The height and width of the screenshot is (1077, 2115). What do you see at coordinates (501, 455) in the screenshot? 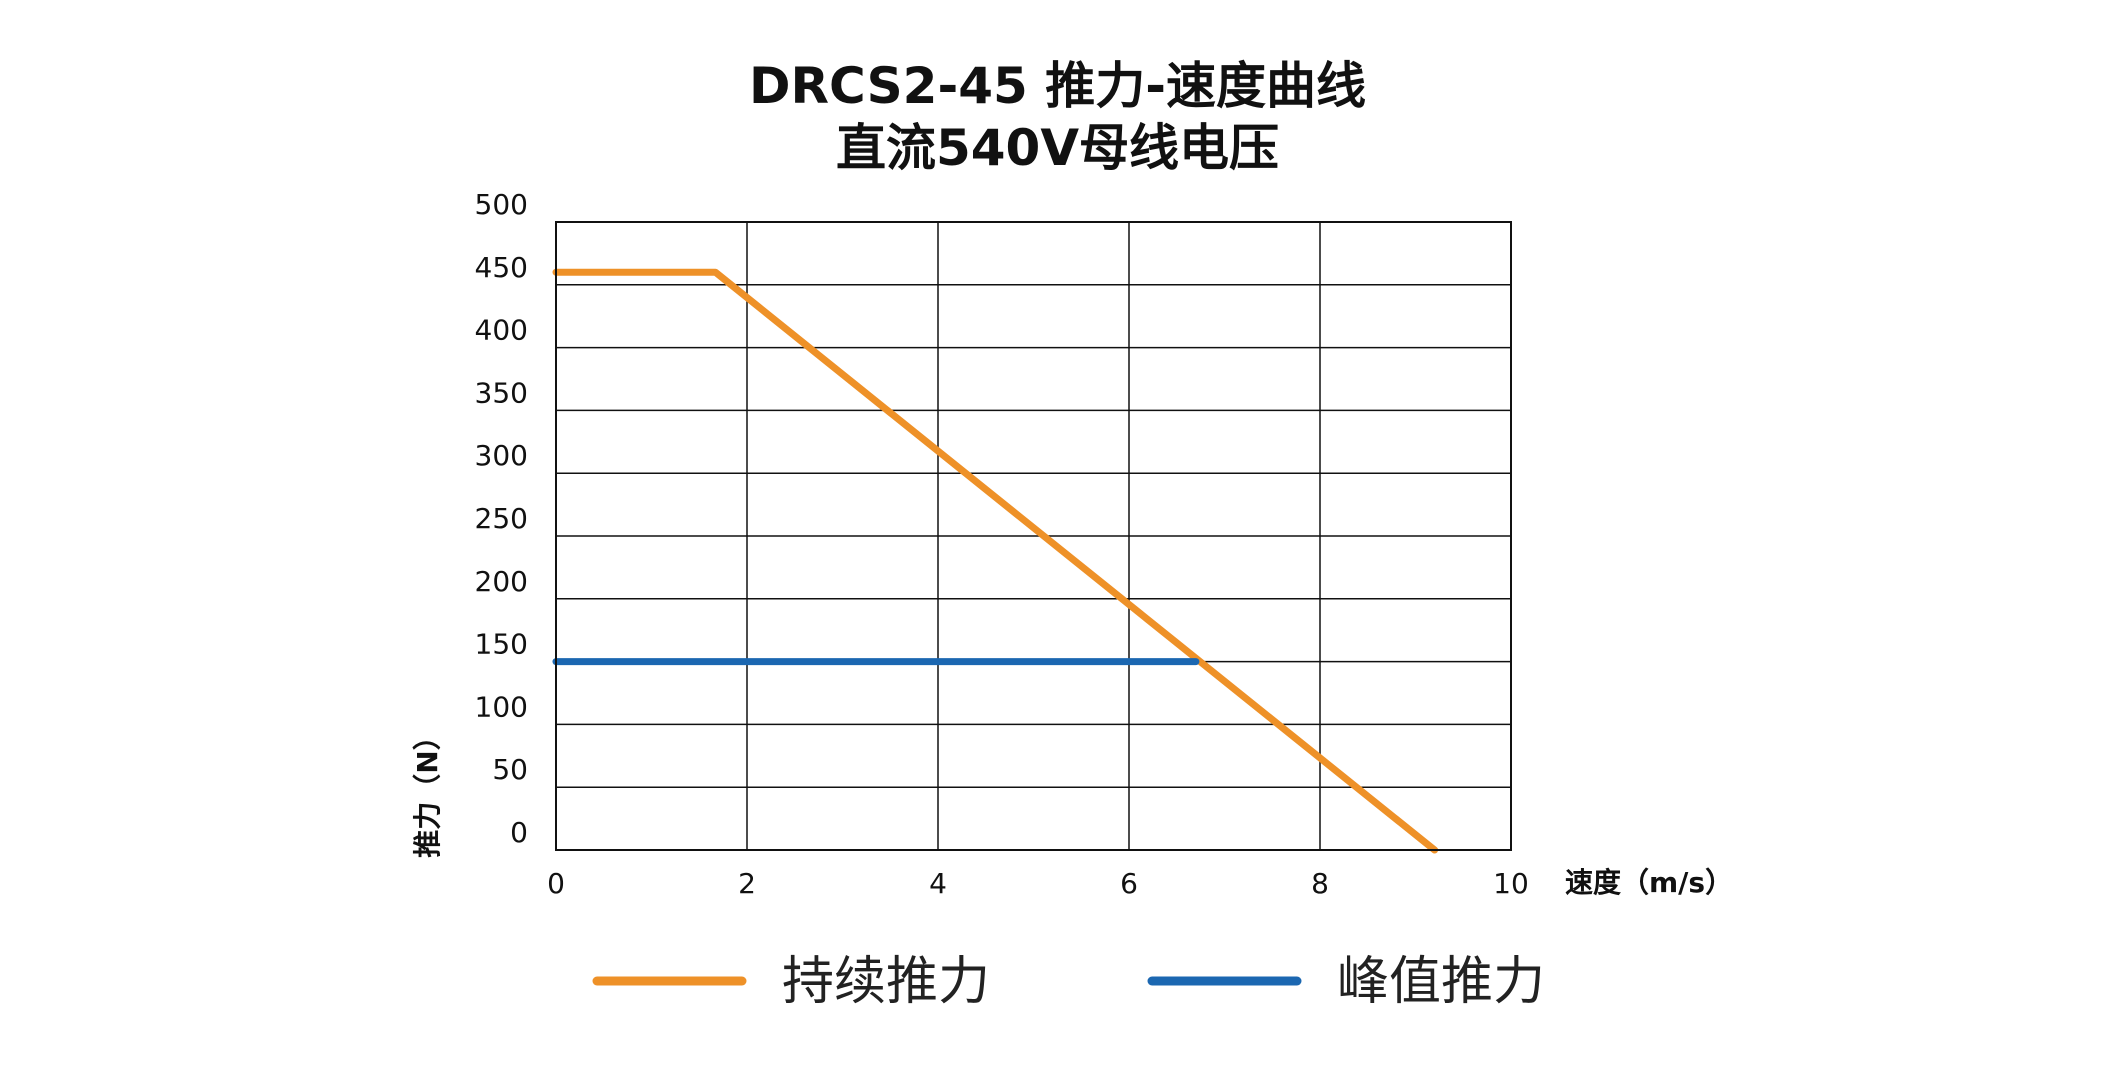
I see `y-tick-label: 300` at bounding box center [501, 455].